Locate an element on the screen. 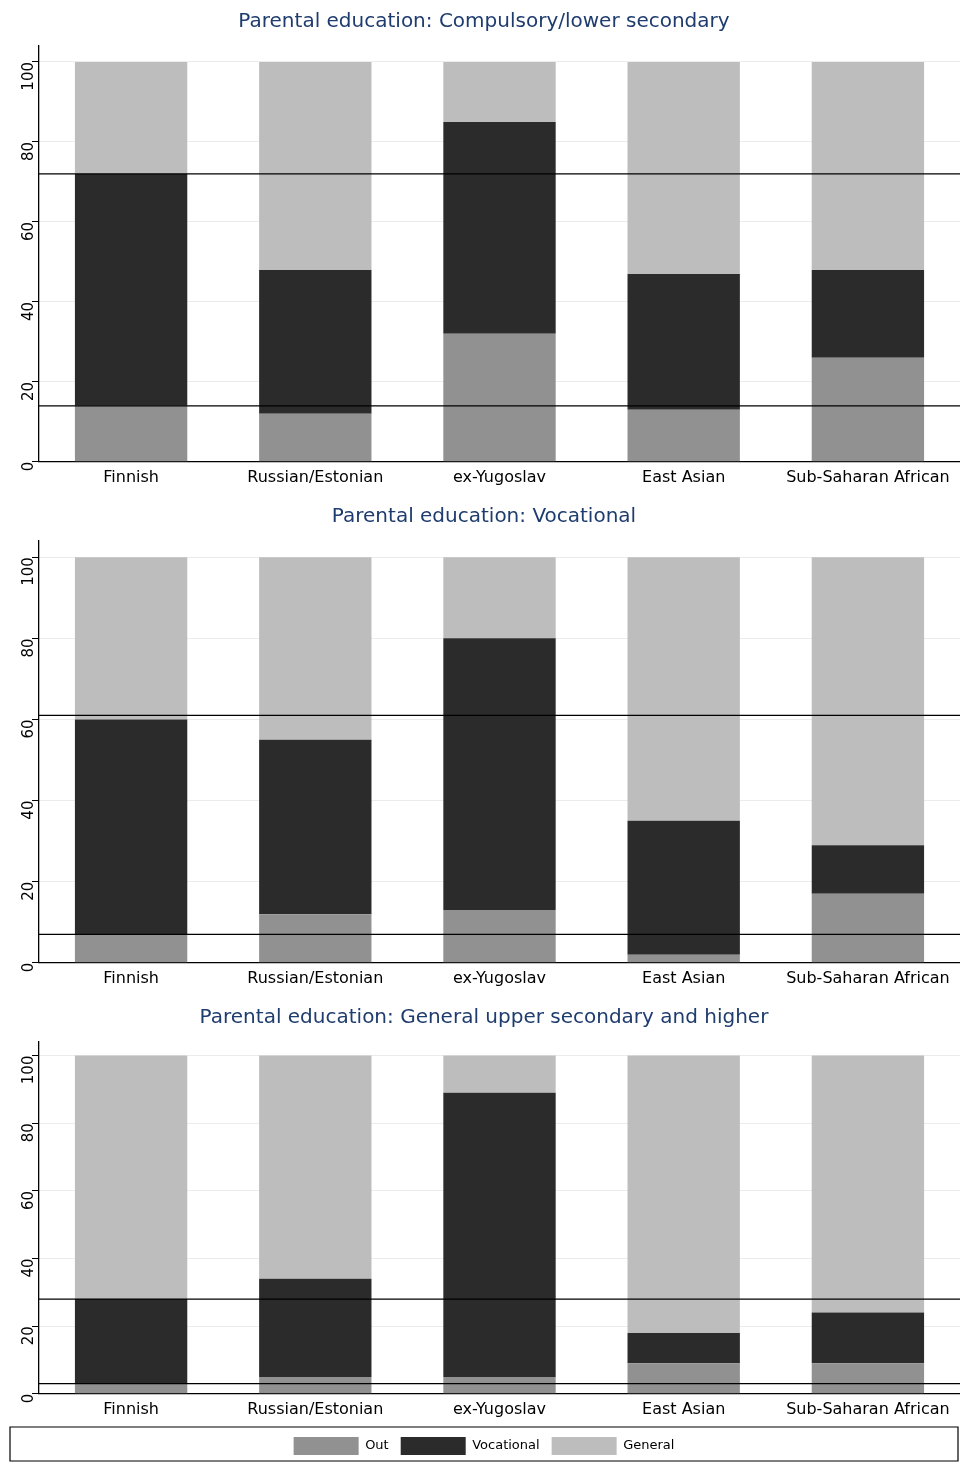  legend-label: Out is located at coordinates (377, 1445).